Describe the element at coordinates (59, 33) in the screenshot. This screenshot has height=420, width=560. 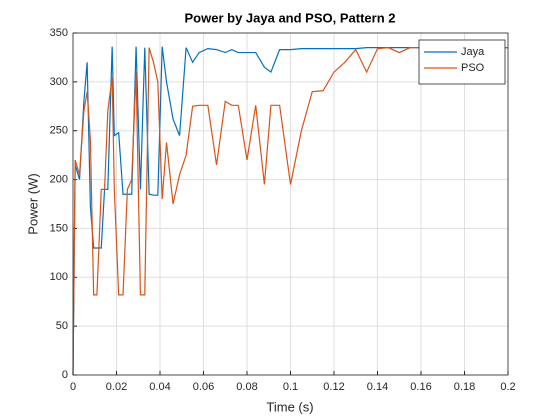
I see `y-tick-label: 350` at that location.